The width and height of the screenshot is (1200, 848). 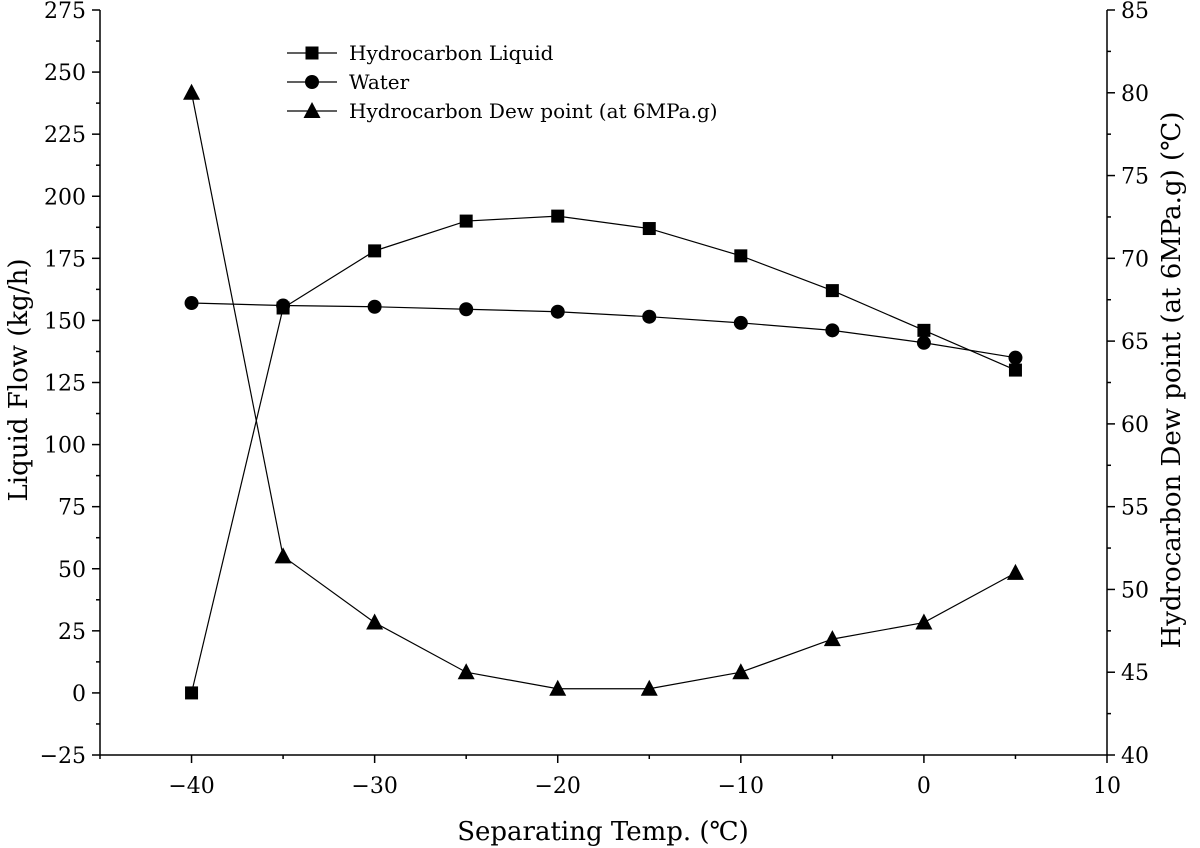 What do you see at coordinates (603, 832) in the screenshot?
I see `x-axis-title: Separating Temp. (℃)` at bounding box center [603, 832].